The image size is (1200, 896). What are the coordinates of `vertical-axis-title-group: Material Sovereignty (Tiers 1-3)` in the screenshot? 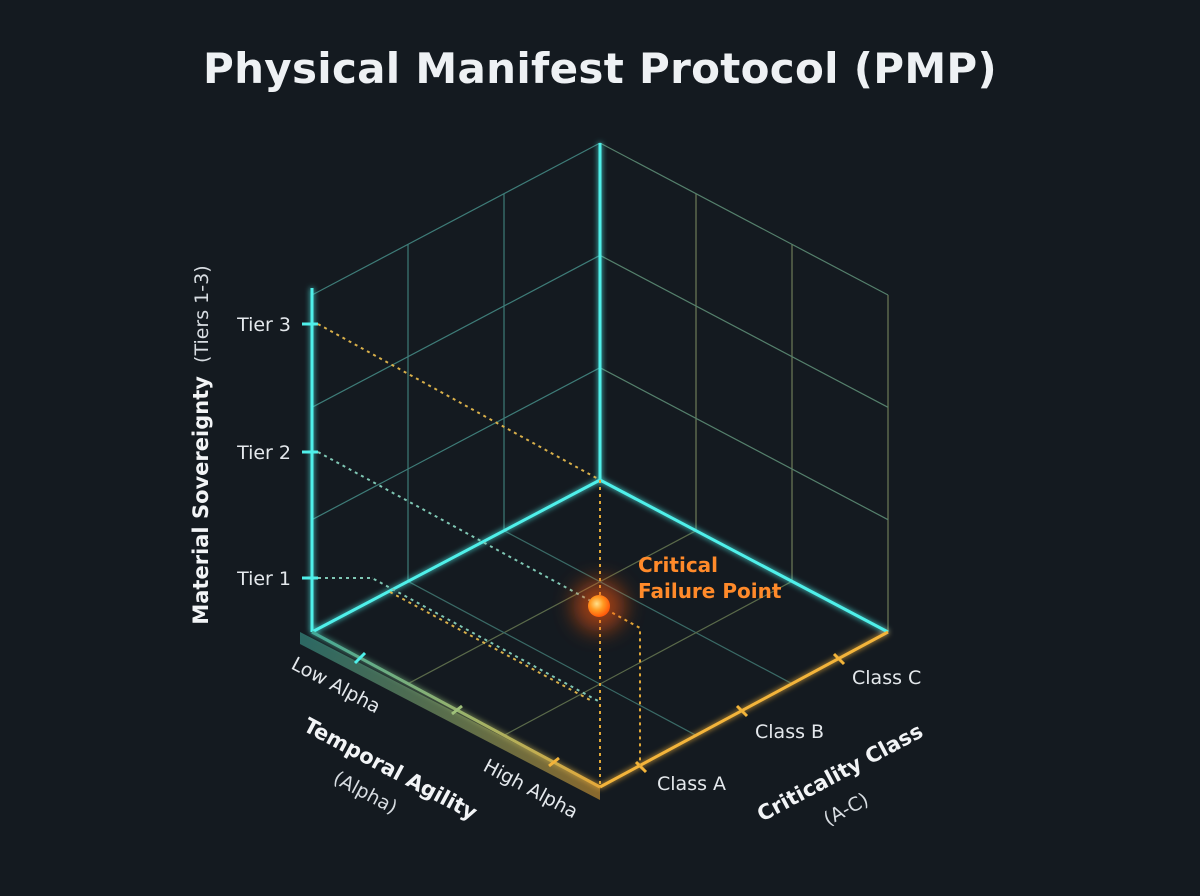 It's located at (201, 444).